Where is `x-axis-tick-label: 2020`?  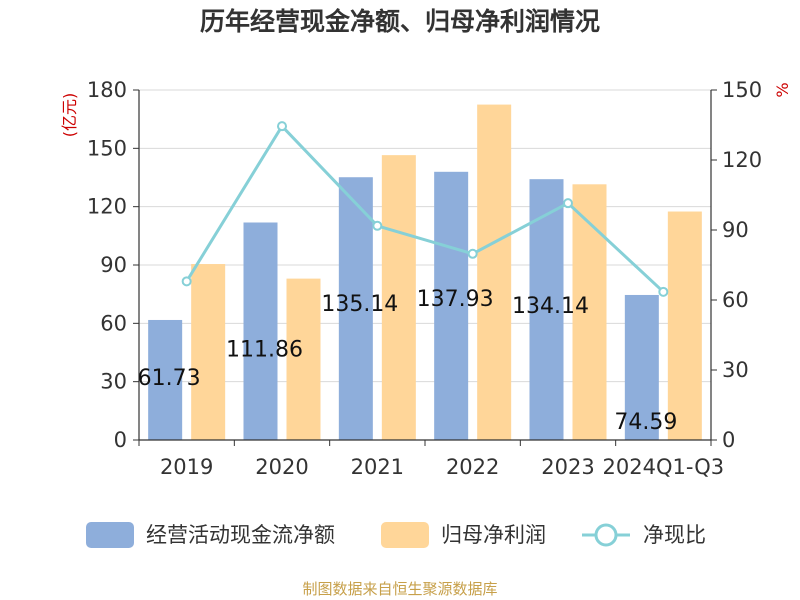 x-axis-tick-label: 2020 is located at coordinates (281, 467).